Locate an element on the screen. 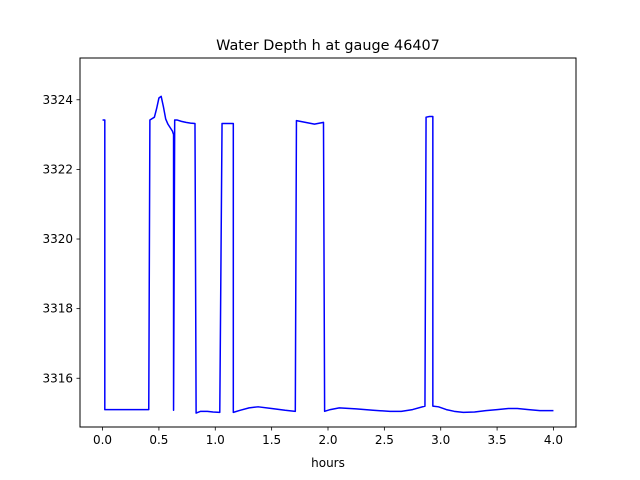  x-tick-label: 3.5 is located at coordinates (497, 440).